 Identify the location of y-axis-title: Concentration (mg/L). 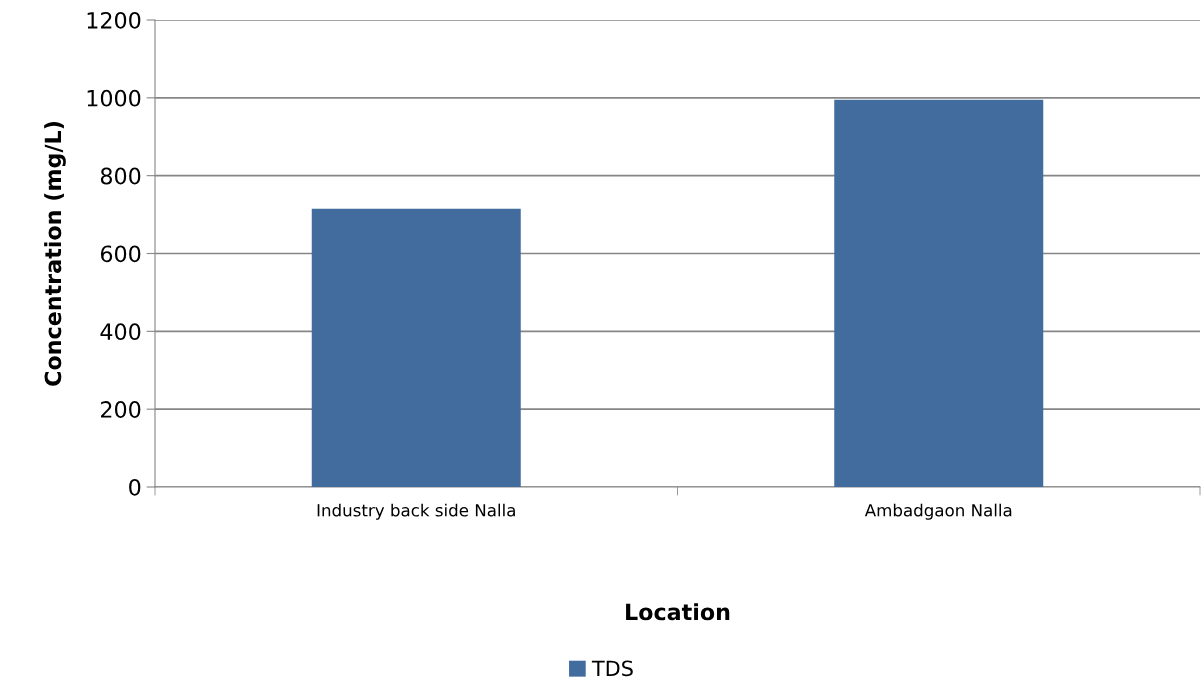
(55, 254).